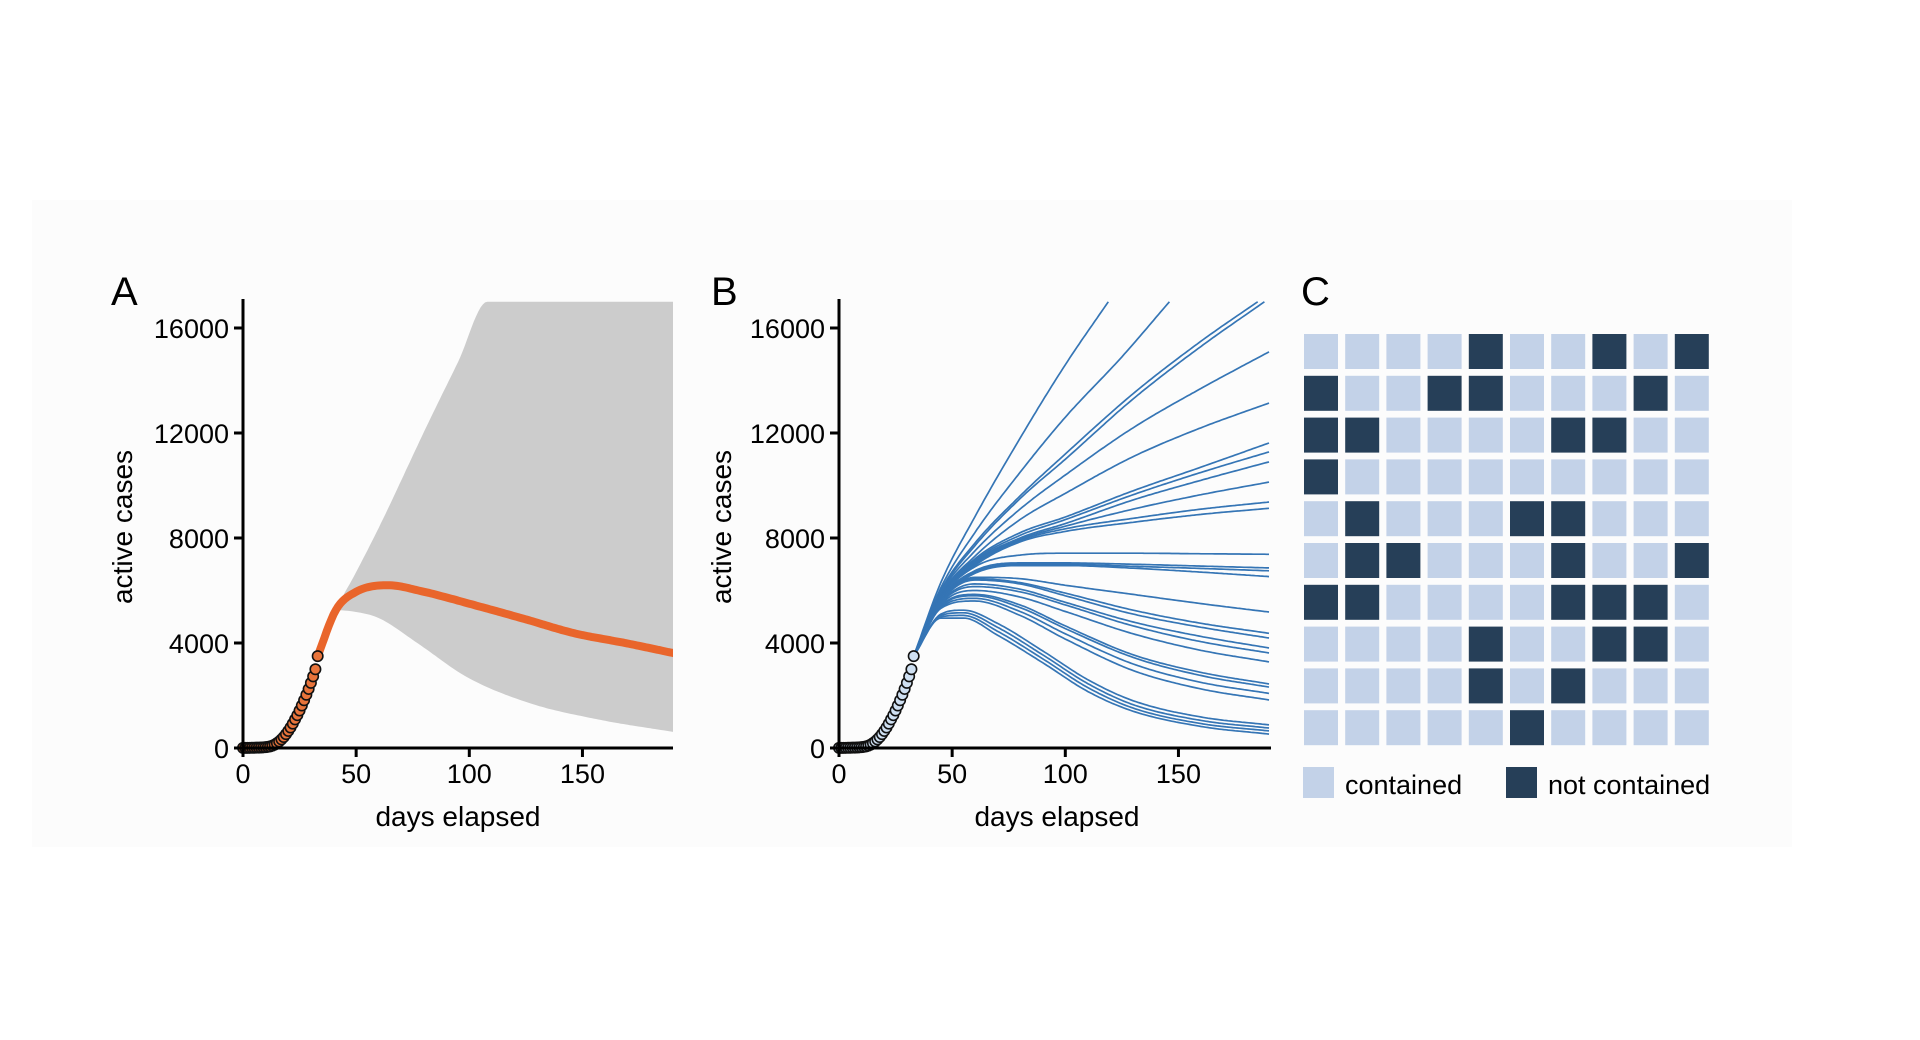  Describe the element at coordinates (1505, 535) in the screenshot. I see `panel-c: C contained not contained` at that location.